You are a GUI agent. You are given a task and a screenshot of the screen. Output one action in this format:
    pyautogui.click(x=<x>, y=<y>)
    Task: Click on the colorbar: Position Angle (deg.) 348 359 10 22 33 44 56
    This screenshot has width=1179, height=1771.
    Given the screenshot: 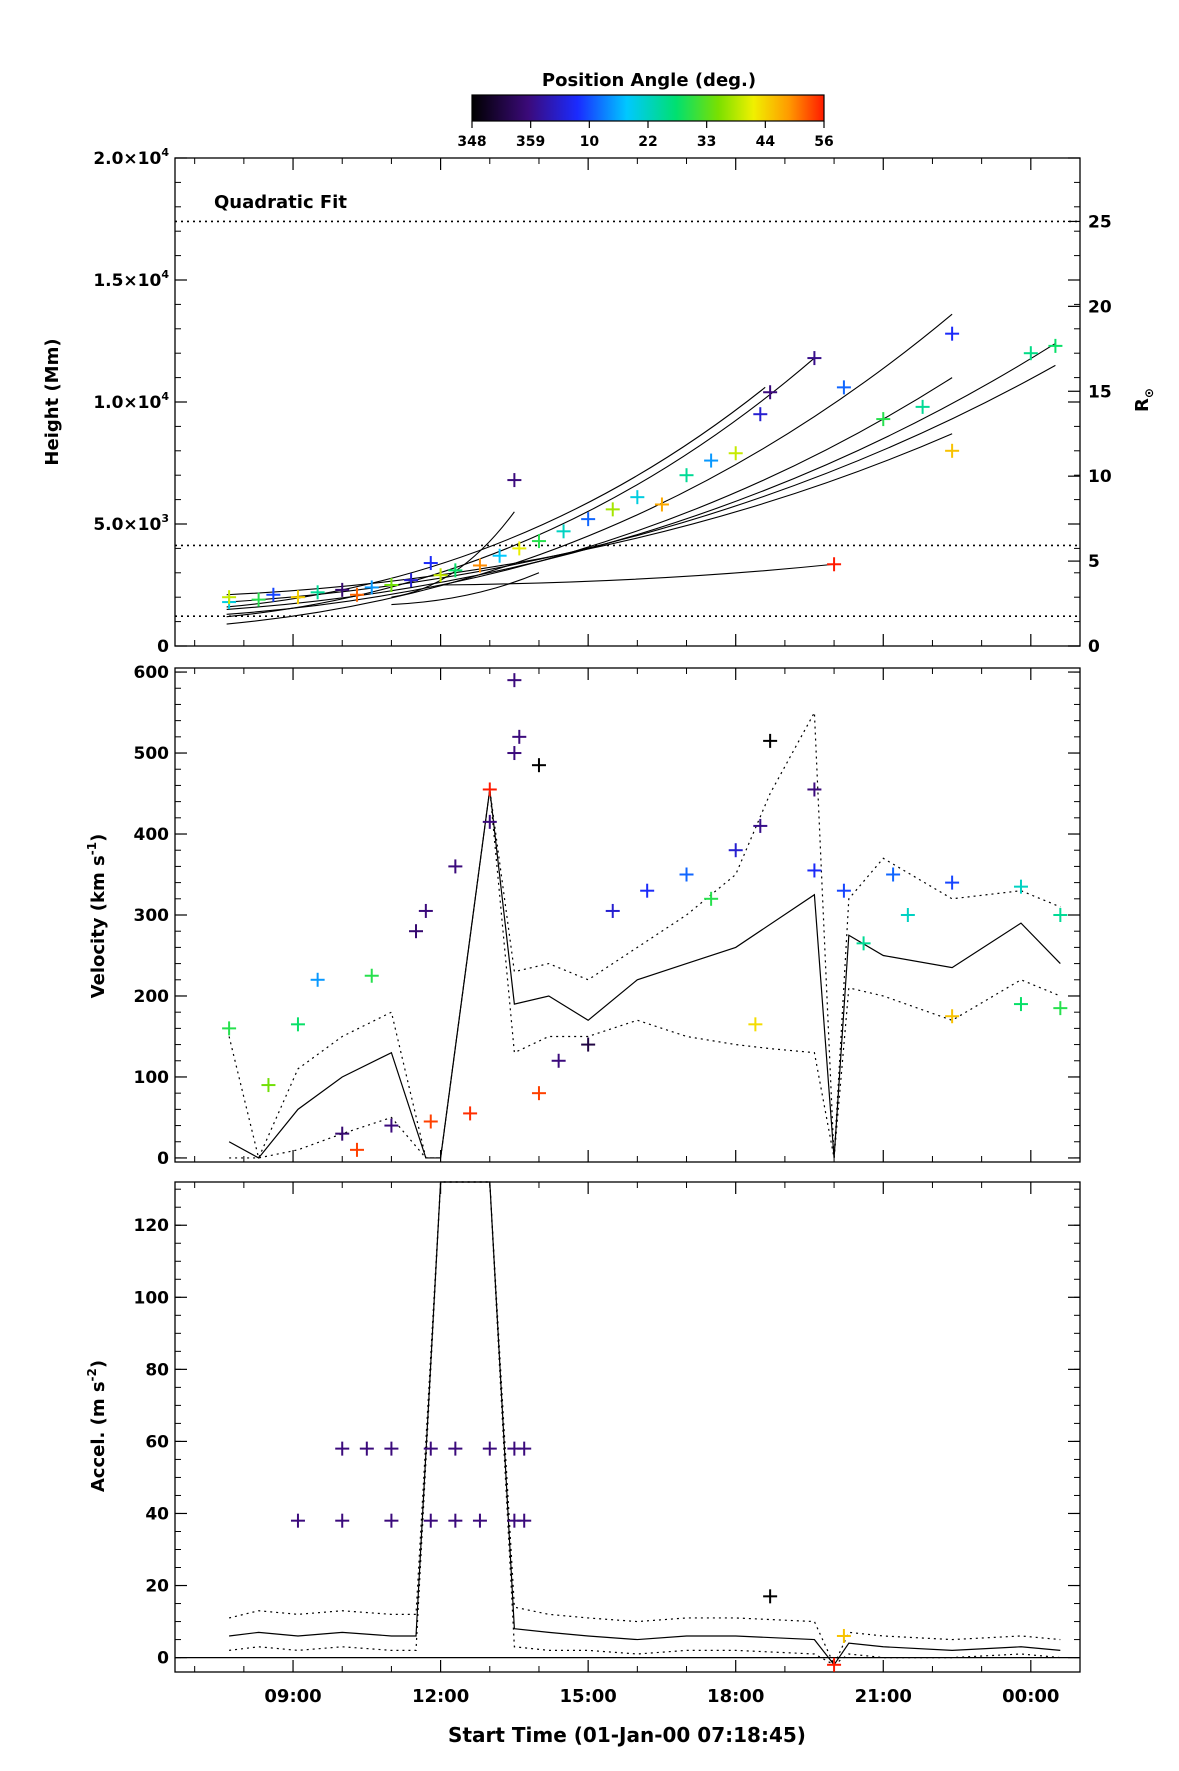 What is the action you would take?
    pyautogui.click(x=645, y=110)
    